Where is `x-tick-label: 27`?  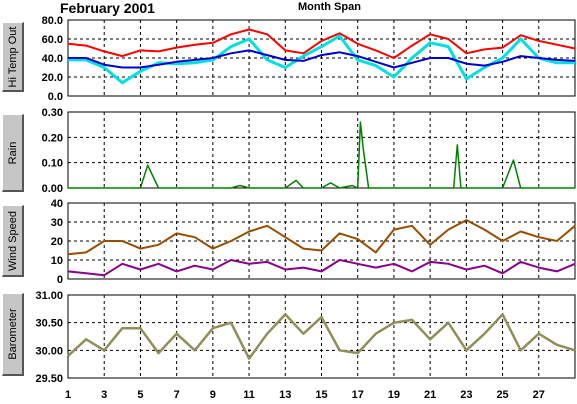
x-tick-label: 27 is located at coordinates (539, 395).